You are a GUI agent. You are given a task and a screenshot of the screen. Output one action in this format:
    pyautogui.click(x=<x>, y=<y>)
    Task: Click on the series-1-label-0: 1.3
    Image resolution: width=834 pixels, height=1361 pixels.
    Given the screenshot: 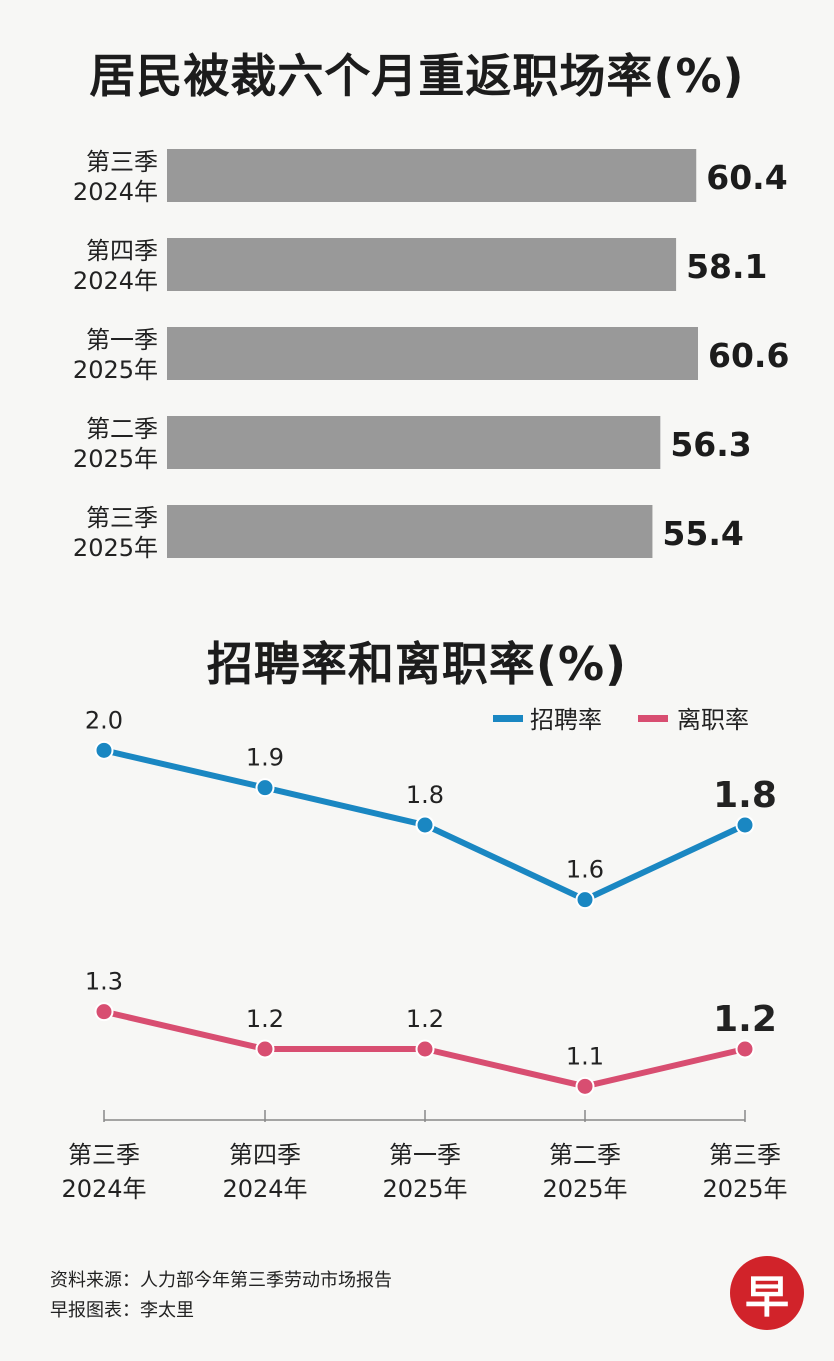 What is the action you would take?
    pyautogui.click(x=104, y=982)
    